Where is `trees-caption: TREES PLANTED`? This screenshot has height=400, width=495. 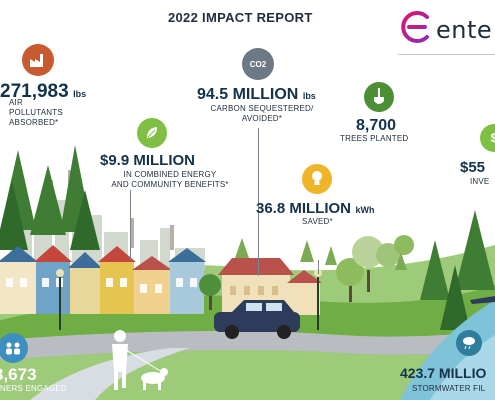
trees-caption: TREES PLANTED is located at coordinates (374, 138).